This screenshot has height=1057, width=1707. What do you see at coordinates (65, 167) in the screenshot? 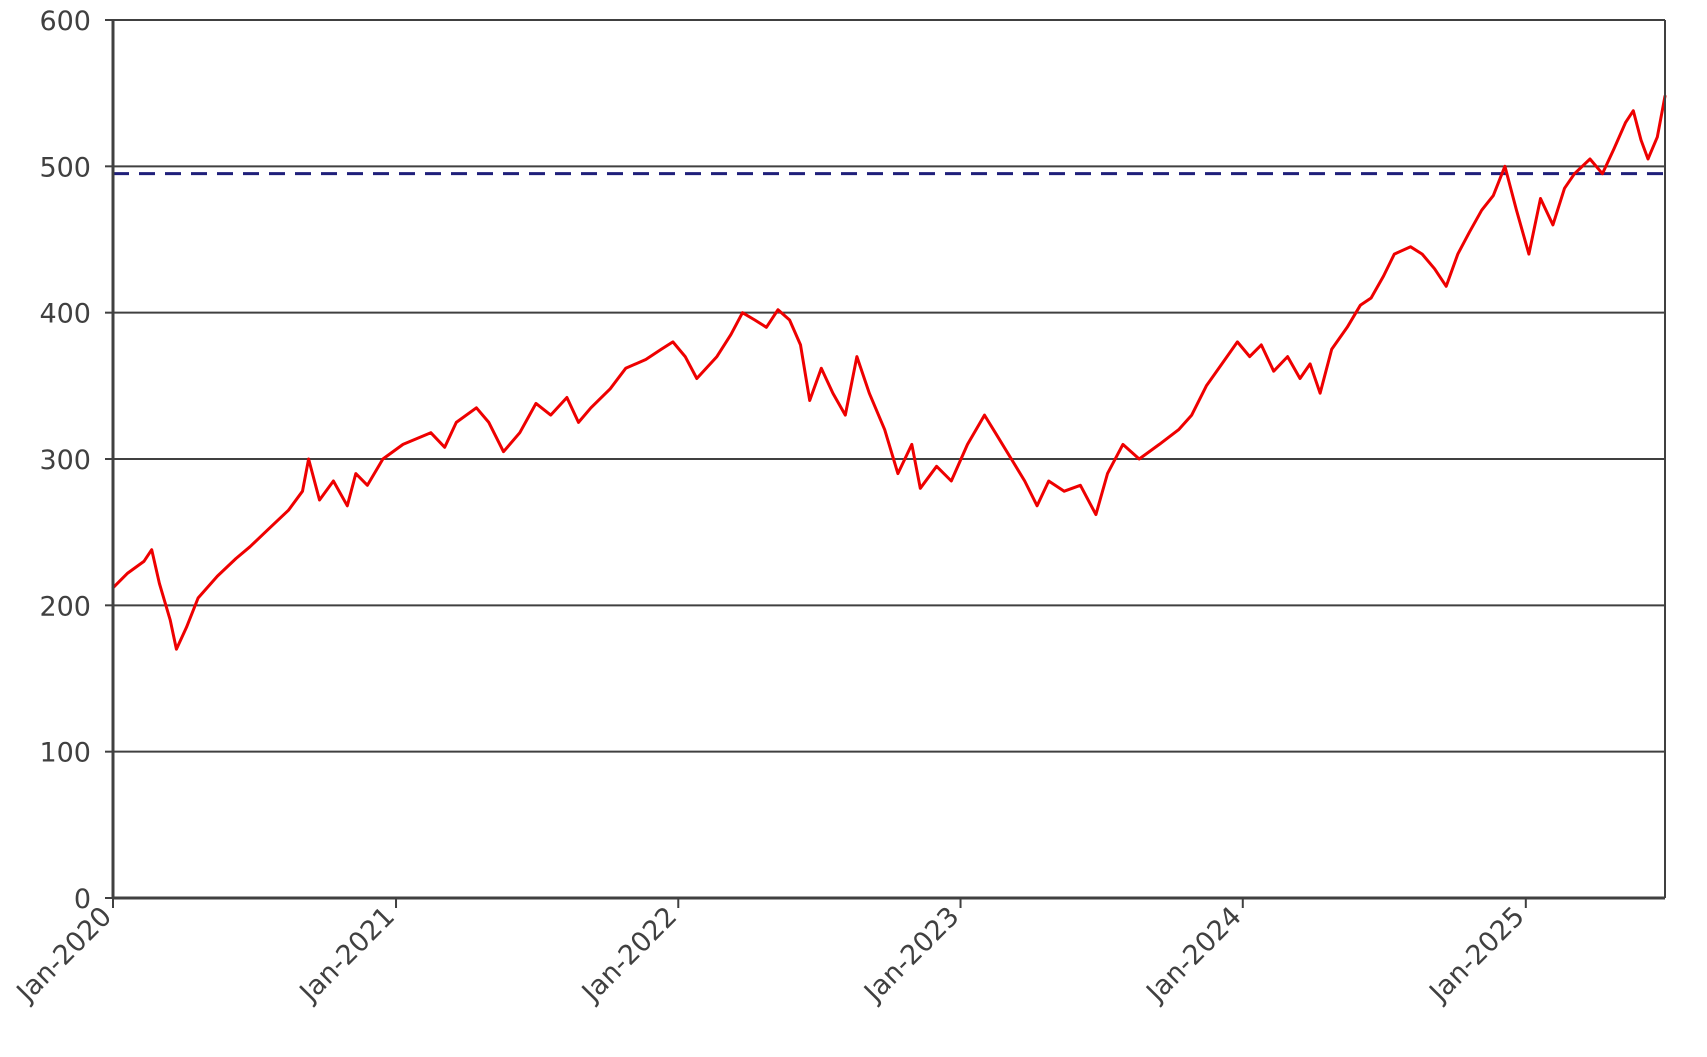
I see `y-tick-label-500: 500` at bounding box center [65, 167].